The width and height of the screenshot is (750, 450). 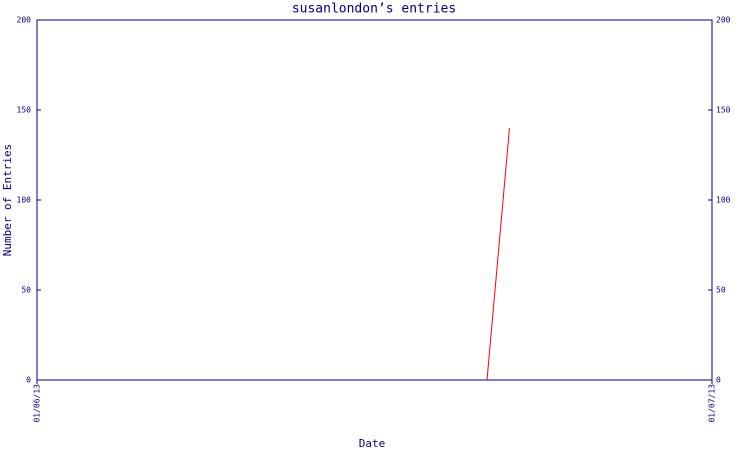 What do you see at coordinates (26, 290) in the screenshot?
I see `y-tick-label: 50` at bounding box center [26, 290].